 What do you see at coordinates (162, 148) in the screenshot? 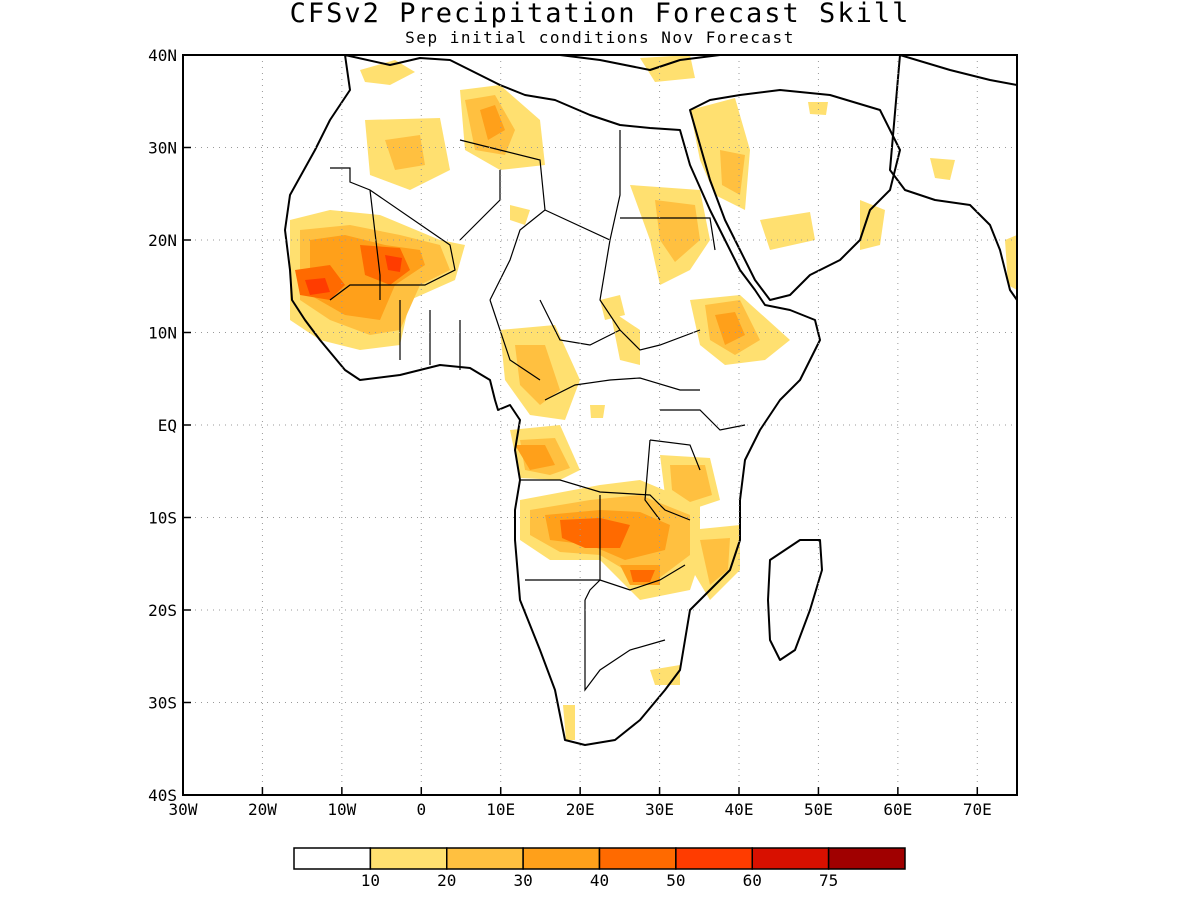
I see `lat-tick-label: 30N` at bounding box center [162, 148].